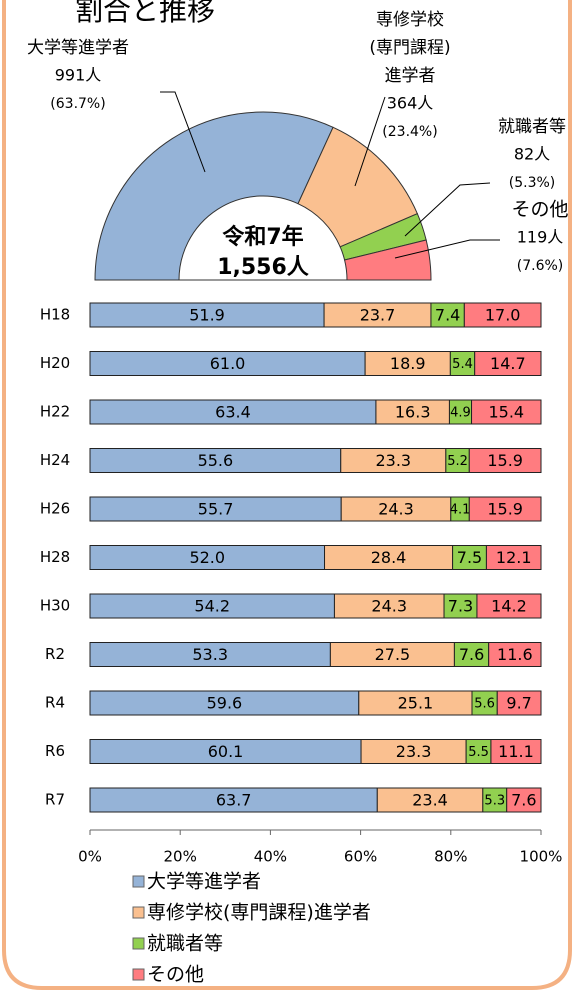 Image resolution: width=588 pixels, height=992 pixels. I want to click on slice-percent-label: (23.4%), so click(409, 132).